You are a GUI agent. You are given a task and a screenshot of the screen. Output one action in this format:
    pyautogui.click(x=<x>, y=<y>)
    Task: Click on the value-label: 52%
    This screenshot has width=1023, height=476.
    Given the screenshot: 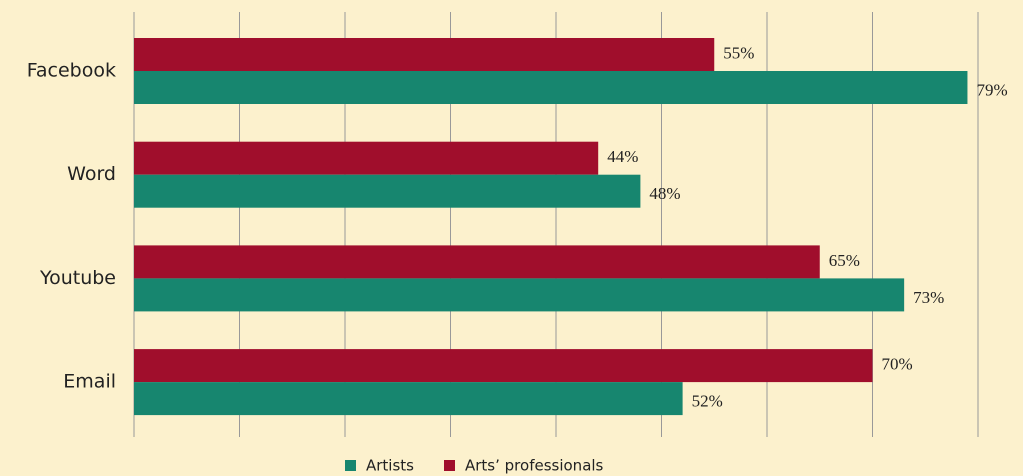 What is the action you would take?
    pyautogui.click(x=707, y=401)
    